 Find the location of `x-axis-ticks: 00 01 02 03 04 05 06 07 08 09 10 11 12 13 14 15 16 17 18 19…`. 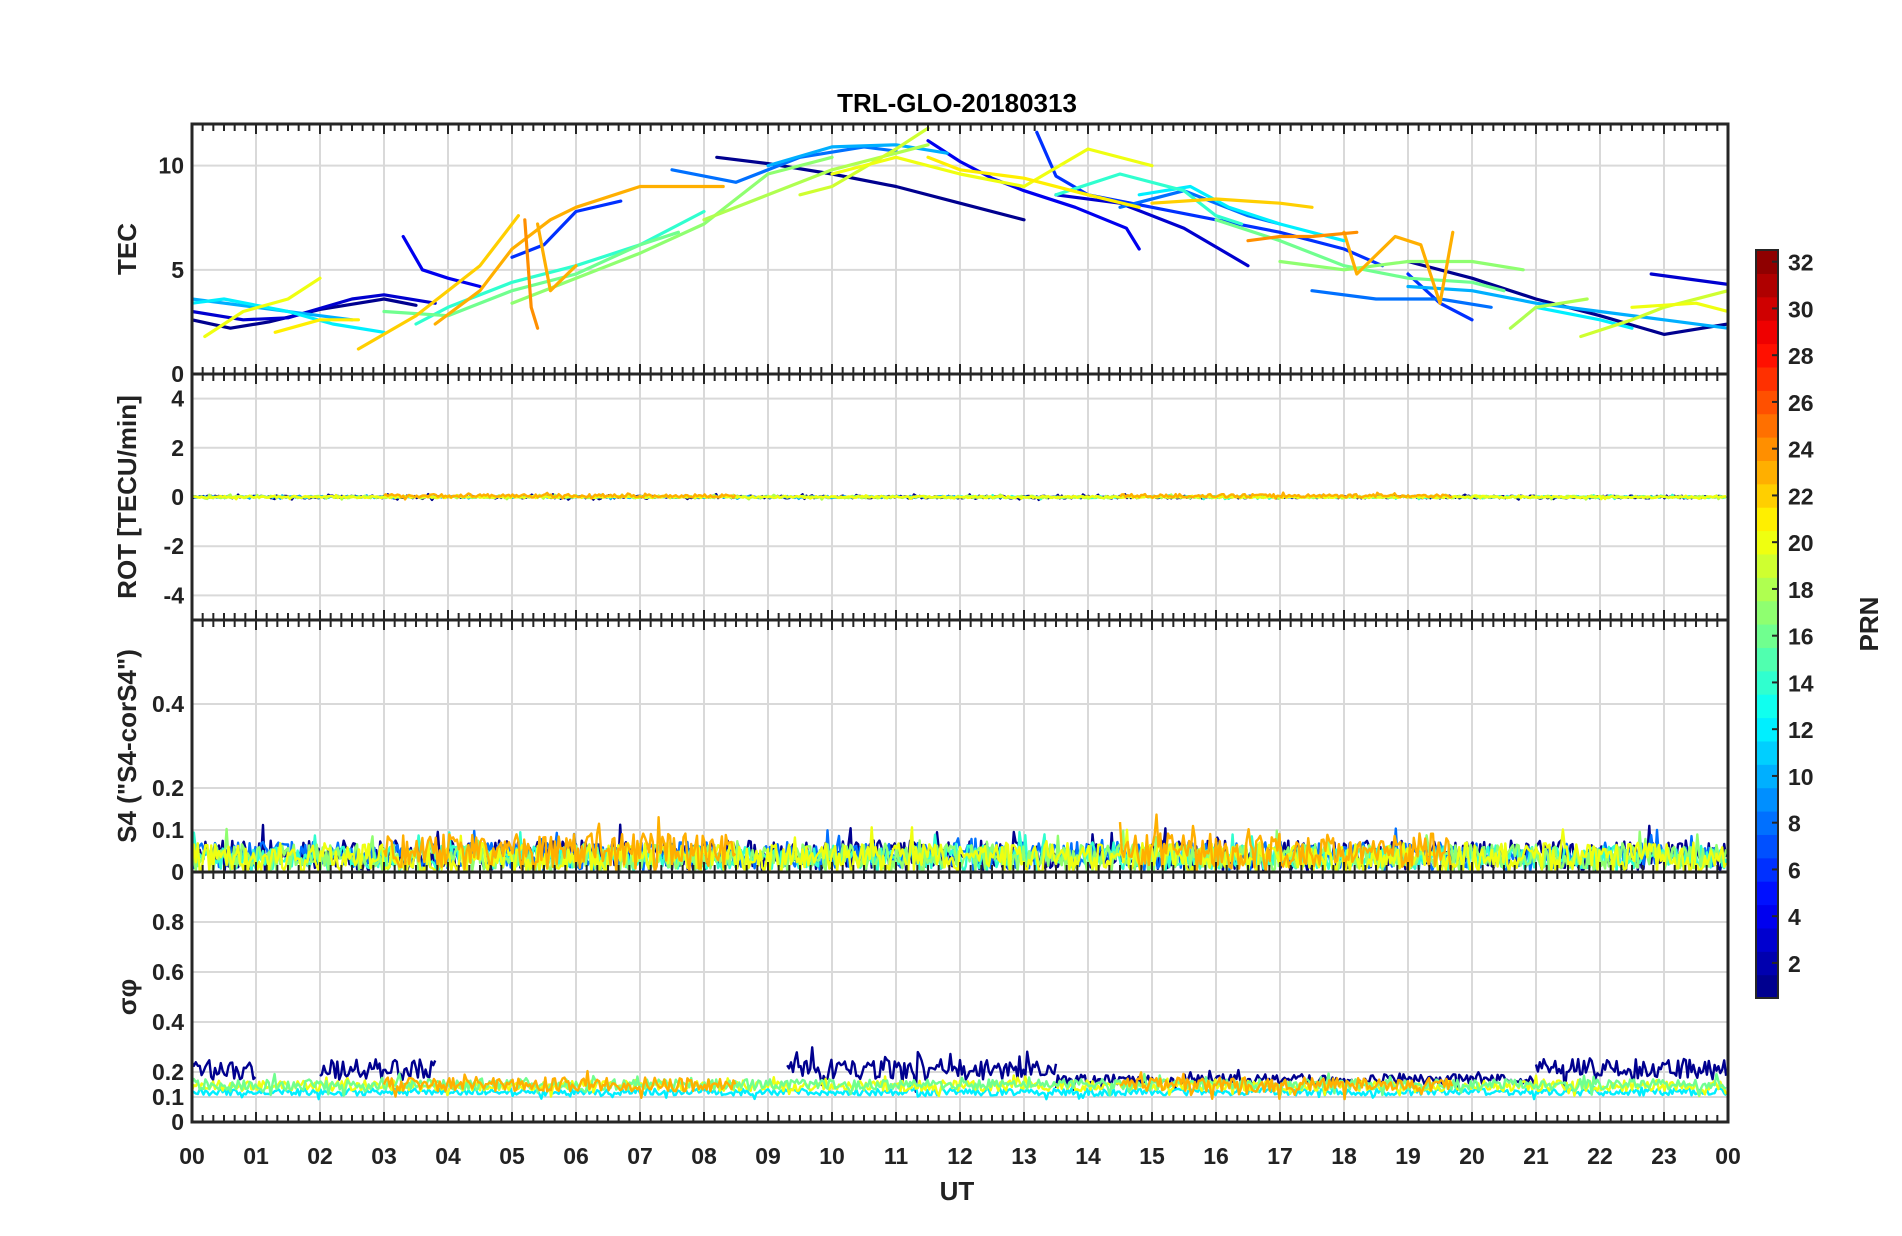

x-axis-ticks: 00 01 02 03 04 05 06 07 08 09 10 11 12 13 14 15 16 17 18 19… is located at coordinates (960, 1156).